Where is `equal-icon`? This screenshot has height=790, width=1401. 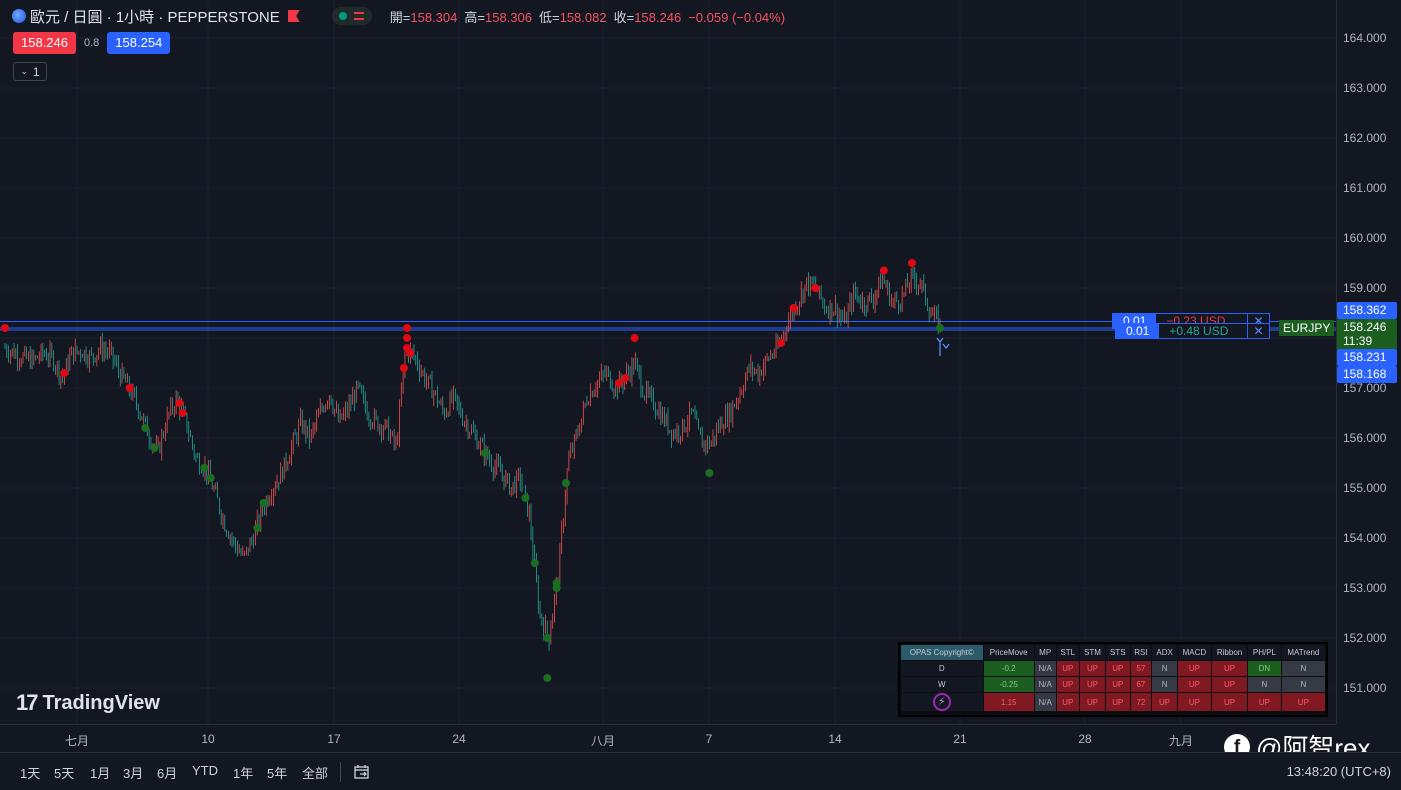 equal-icon is located at coordinates (359, 16).